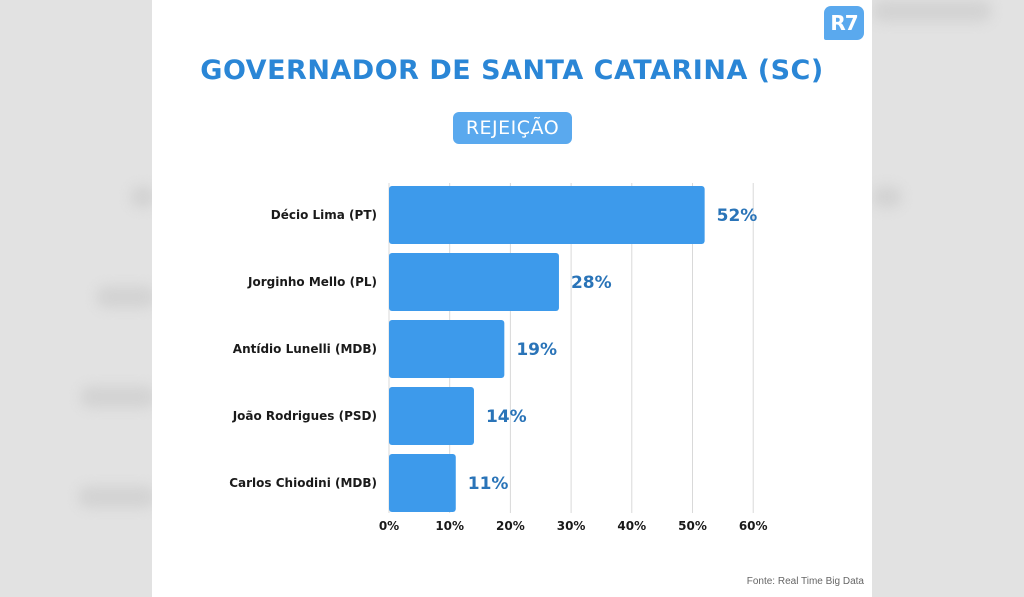 The height and width of the screenshot is (597, 1024). What do you see at coordinates (303, 483) in the screenshot?
I see `category-label: Carlos Chiodini (MDB)` at bounding box center [303, 483].